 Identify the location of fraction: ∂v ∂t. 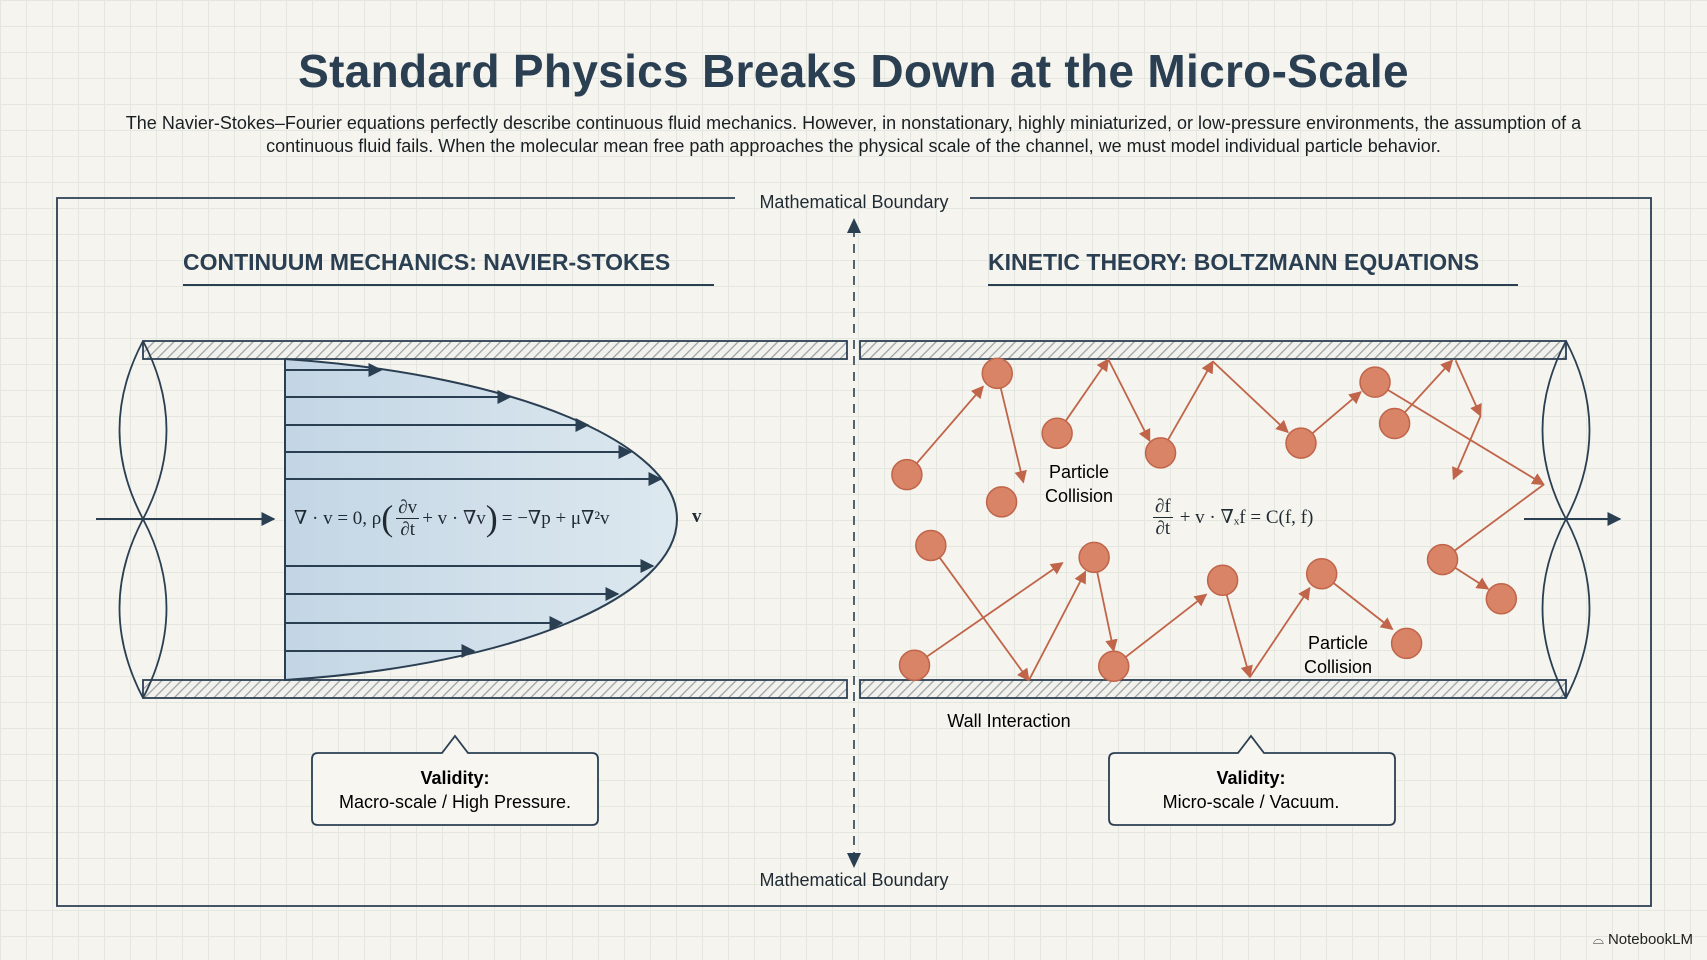
(408, 518).